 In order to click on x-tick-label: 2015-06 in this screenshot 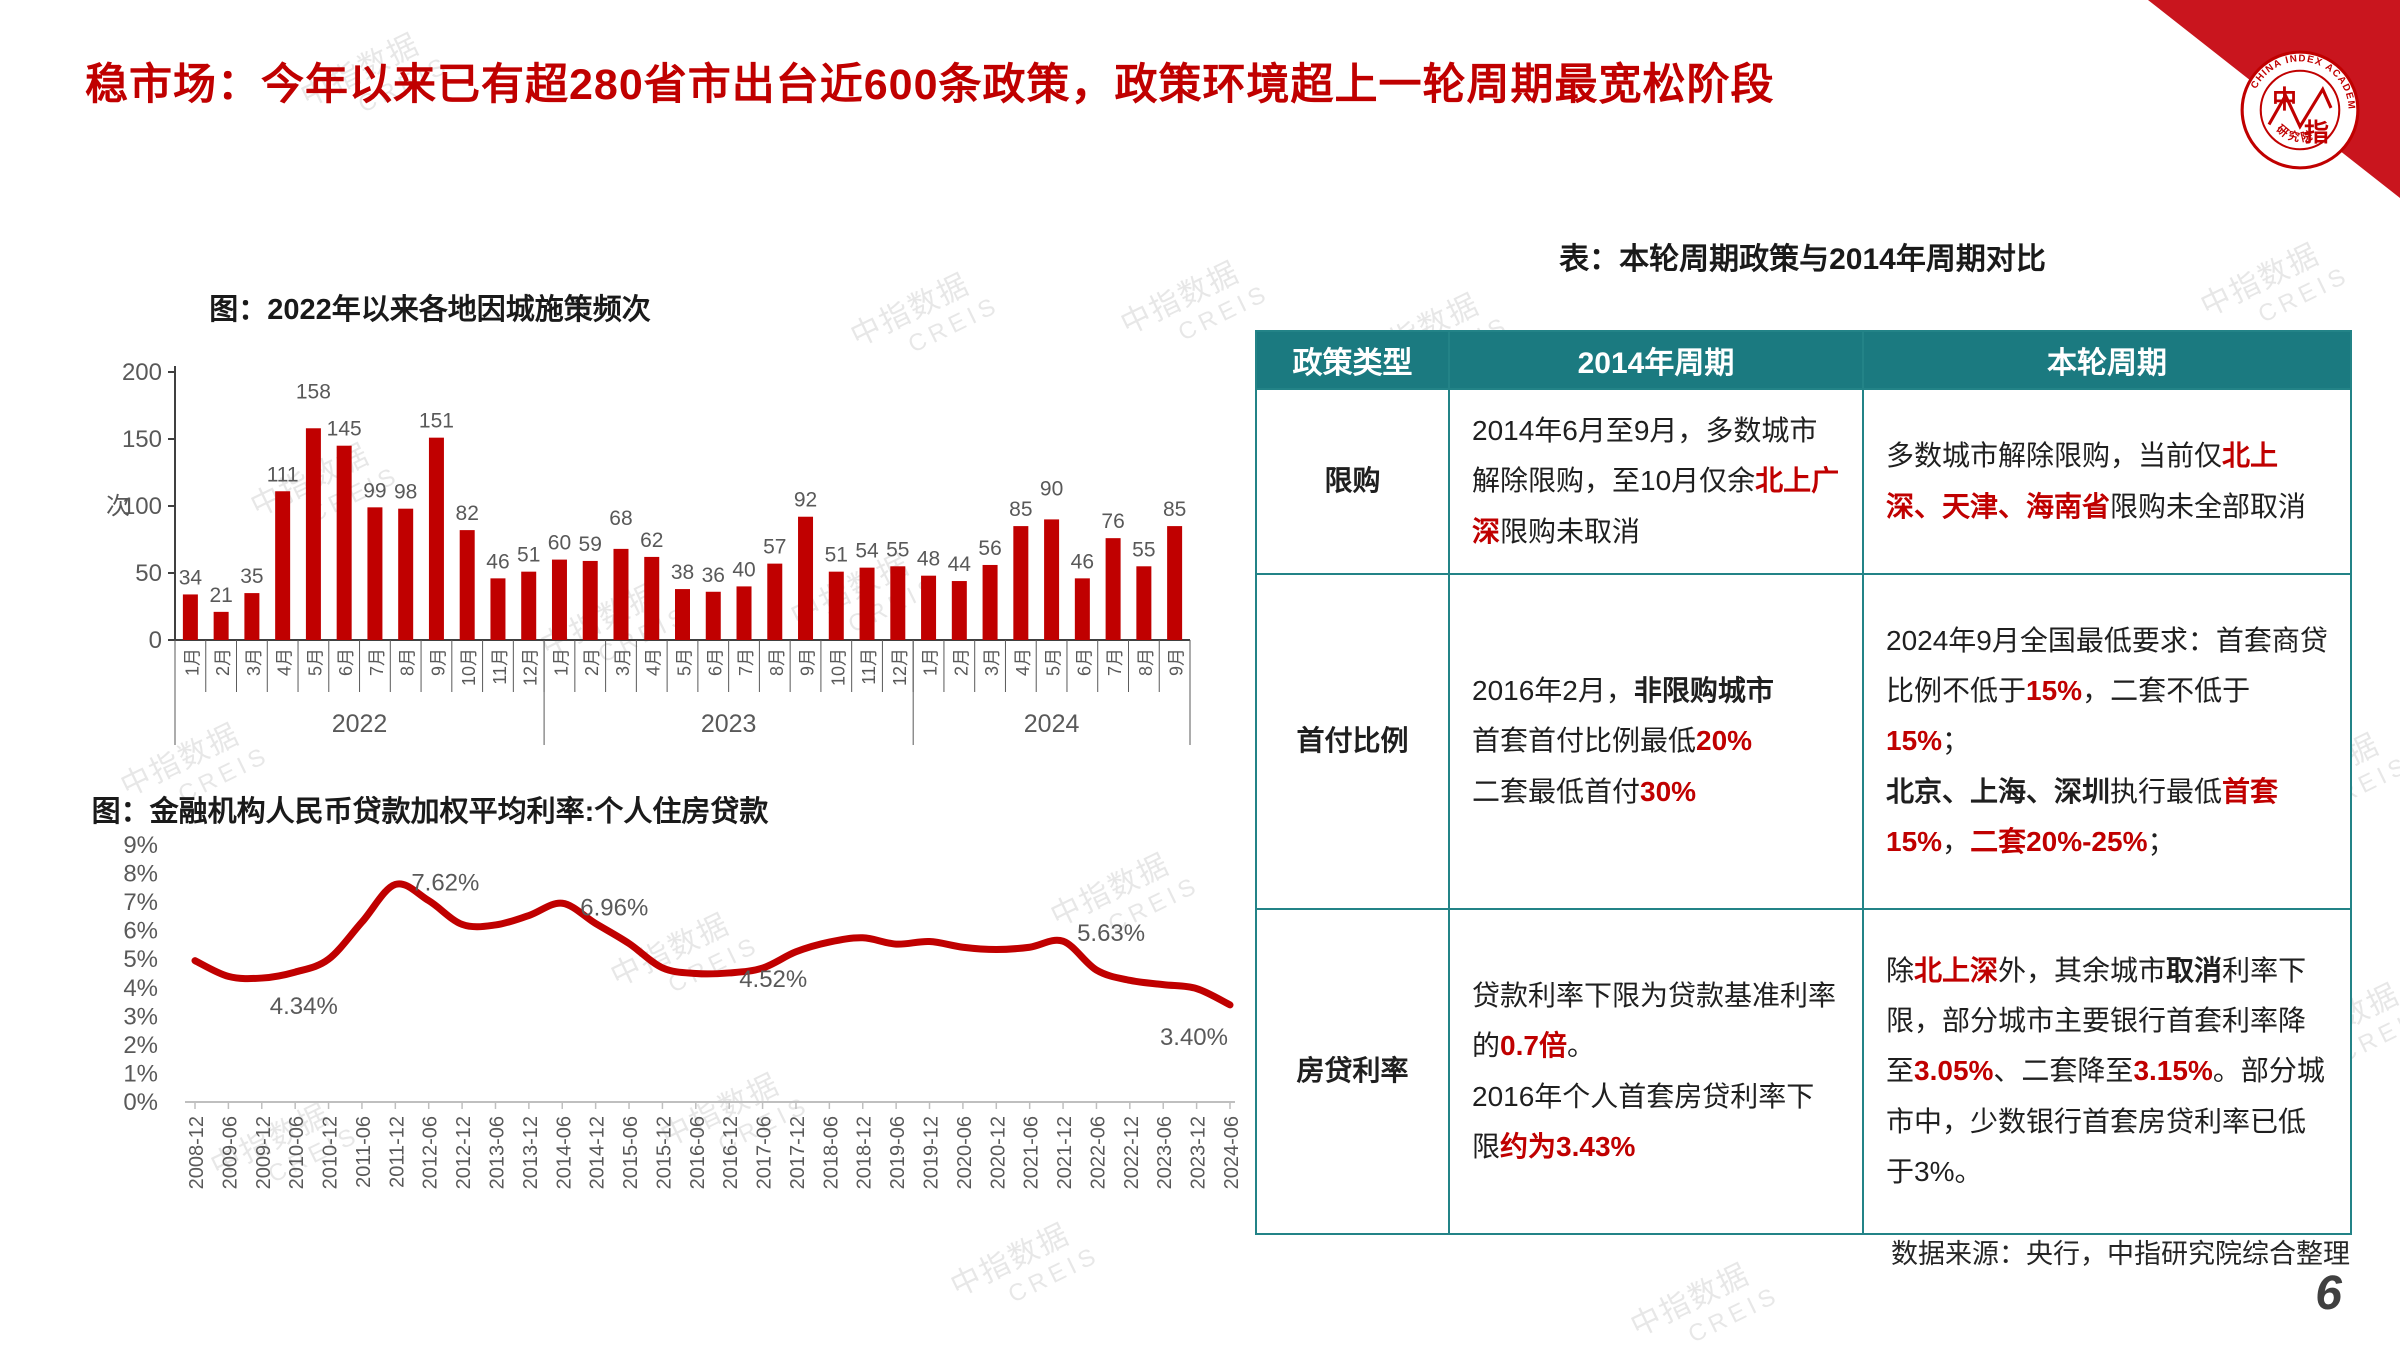, I will do `click(631, 1152)`.